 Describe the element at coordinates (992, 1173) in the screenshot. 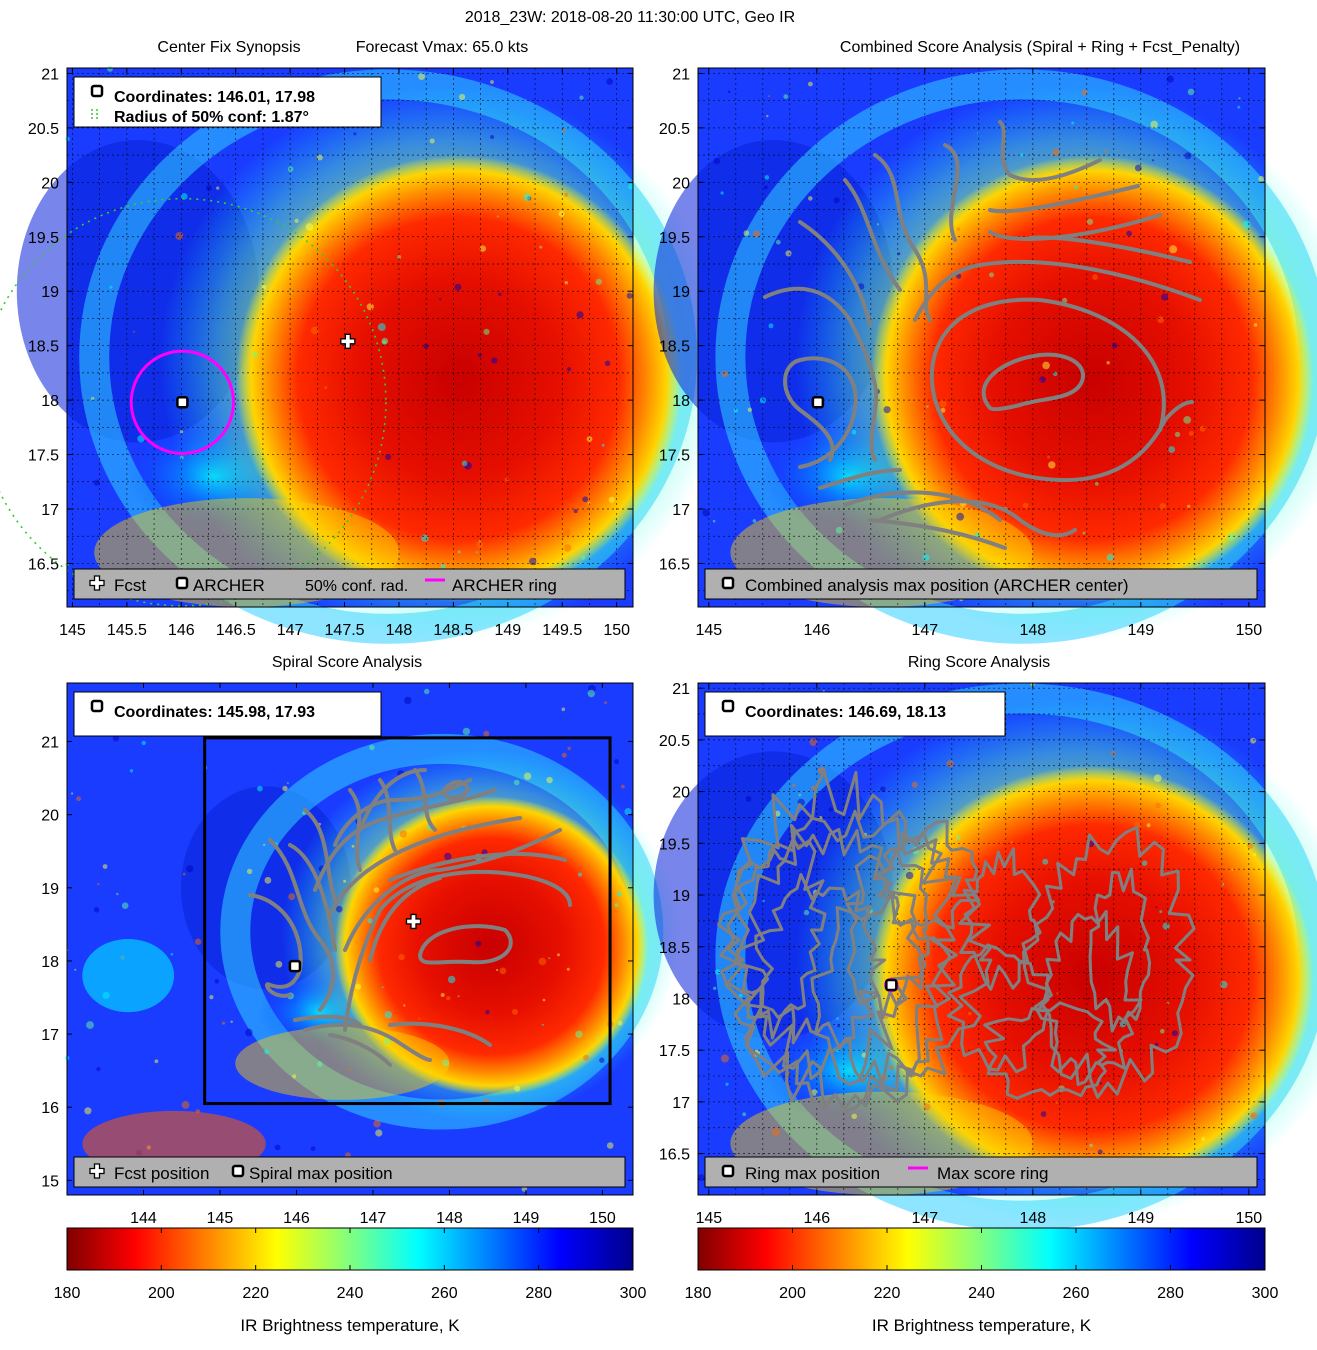

I see `legend-label: Max score ring` at that location.